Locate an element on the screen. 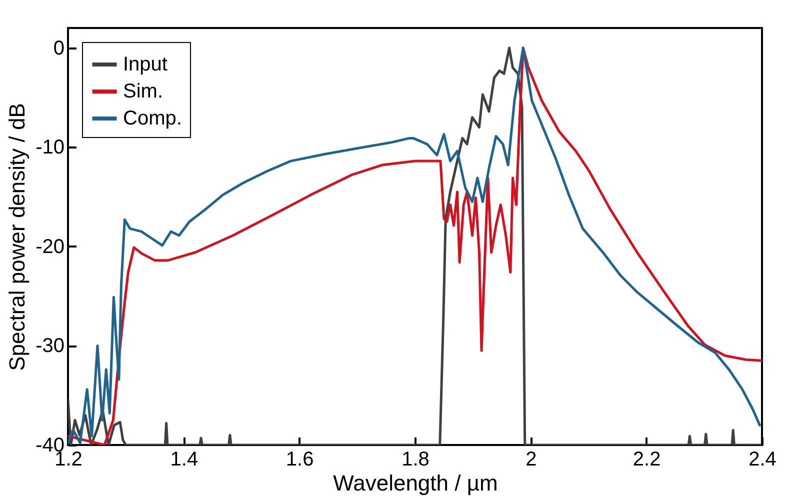 This screenshot has height=498, width=794. x-tick-label: 1.6 is located at coordinates (300, 459).